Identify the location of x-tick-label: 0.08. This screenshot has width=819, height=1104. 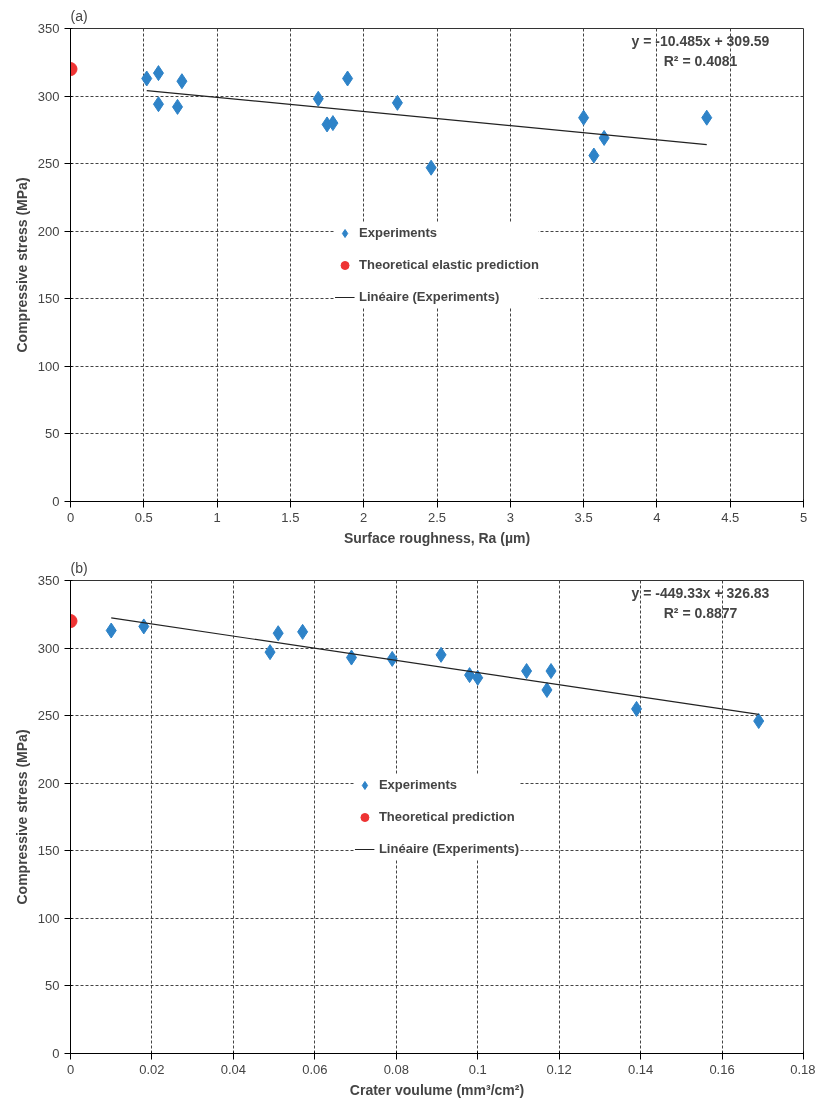
(396, 1069).